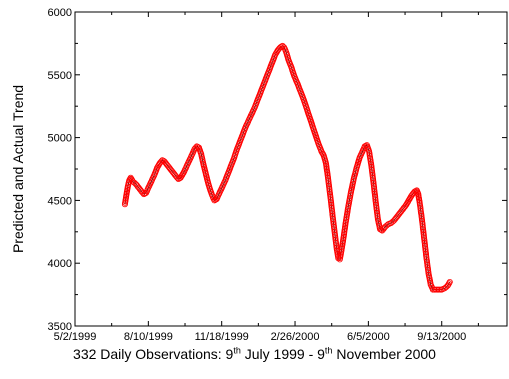  Describe the element at coordinates (60, 76) in the screenshot. I see `y-tick-label: 5500` at that location.